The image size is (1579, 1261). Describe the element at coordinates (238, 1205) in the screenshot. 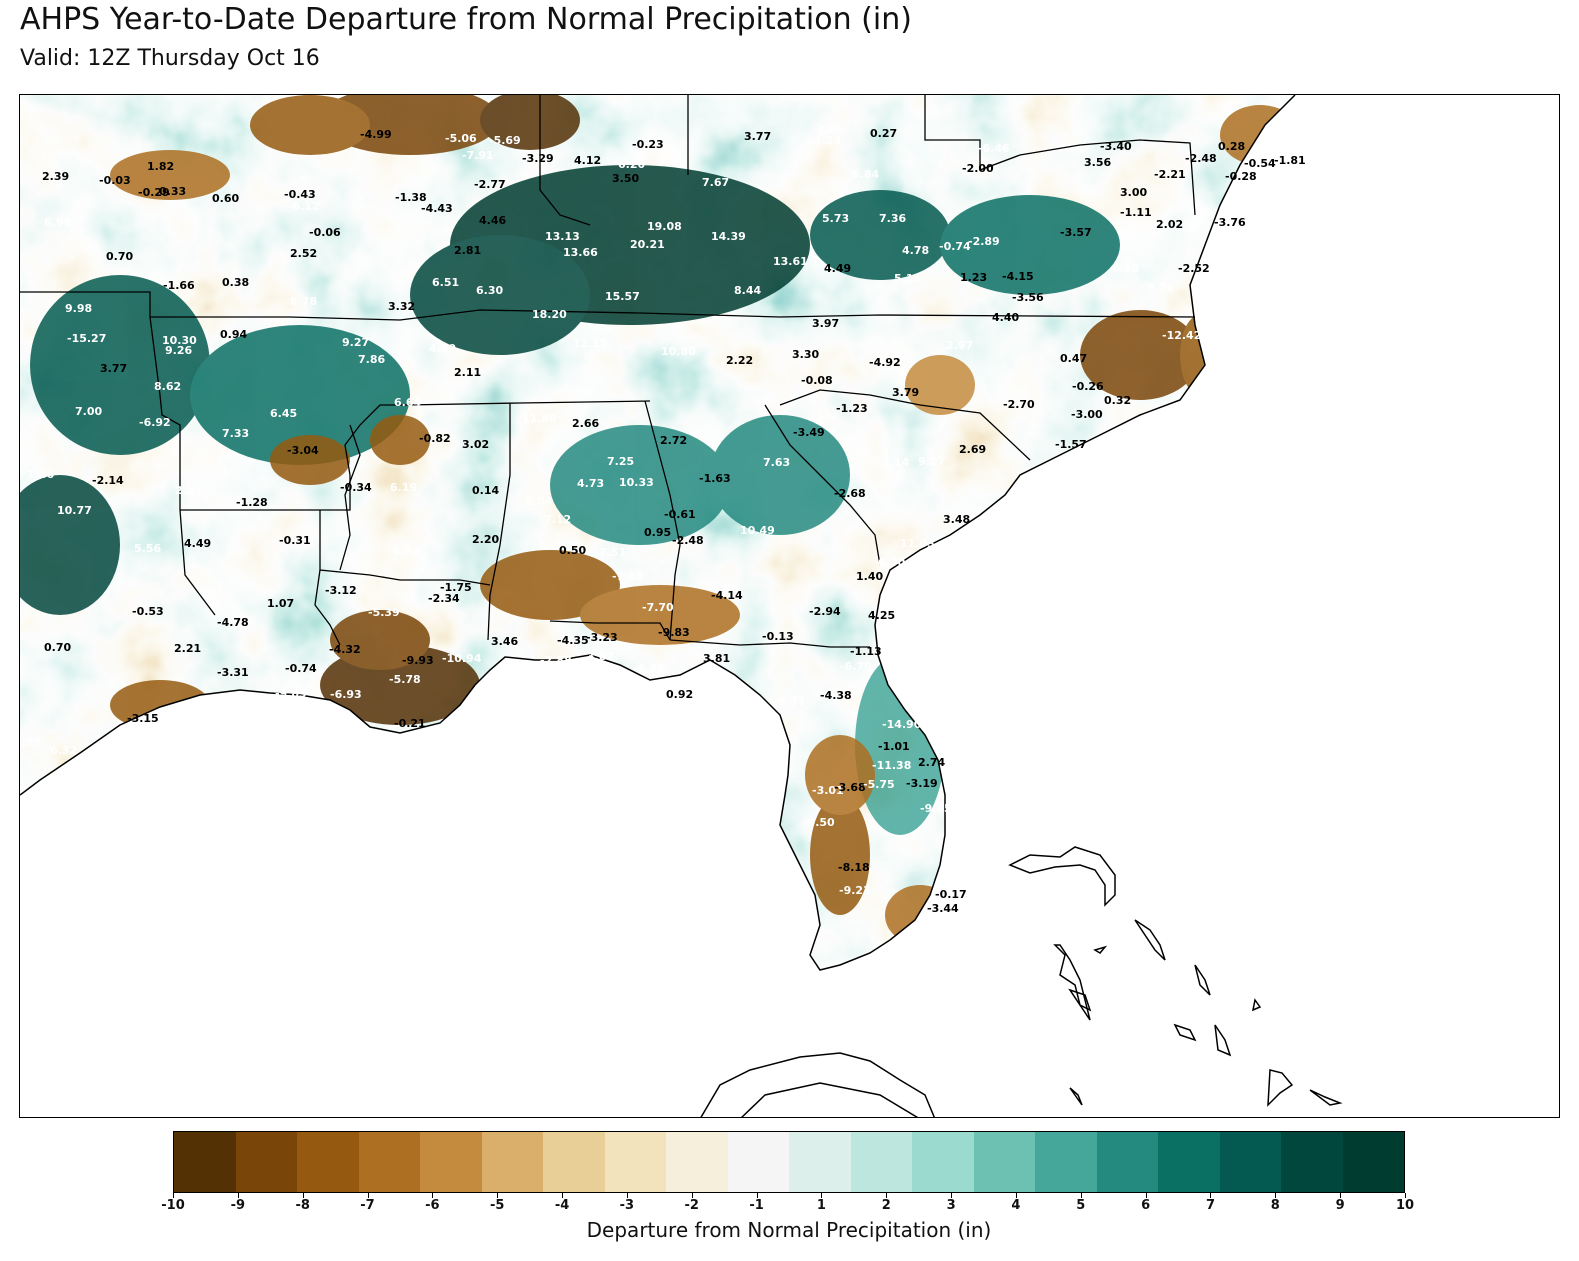

I see `colorbar-tick-label: -9` at that location.